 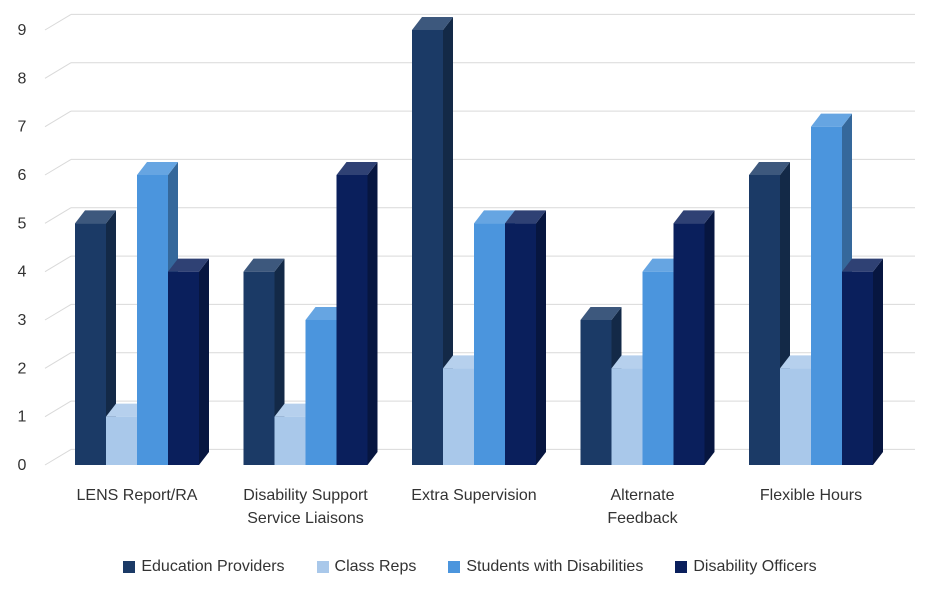 What do you see at coordinates (22, 320) in the screenshot?
I see `y-tick-label: 3` at bounding box center [22, 320].